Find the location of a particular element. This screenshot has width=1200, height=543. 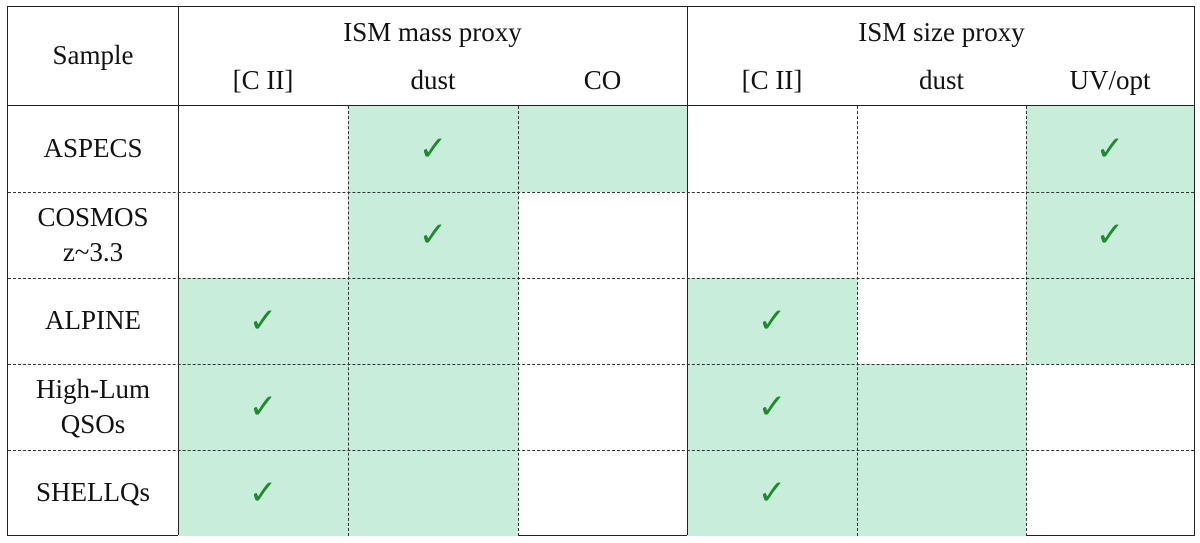

header-col-label: CO is located at coordinates (602, 80).